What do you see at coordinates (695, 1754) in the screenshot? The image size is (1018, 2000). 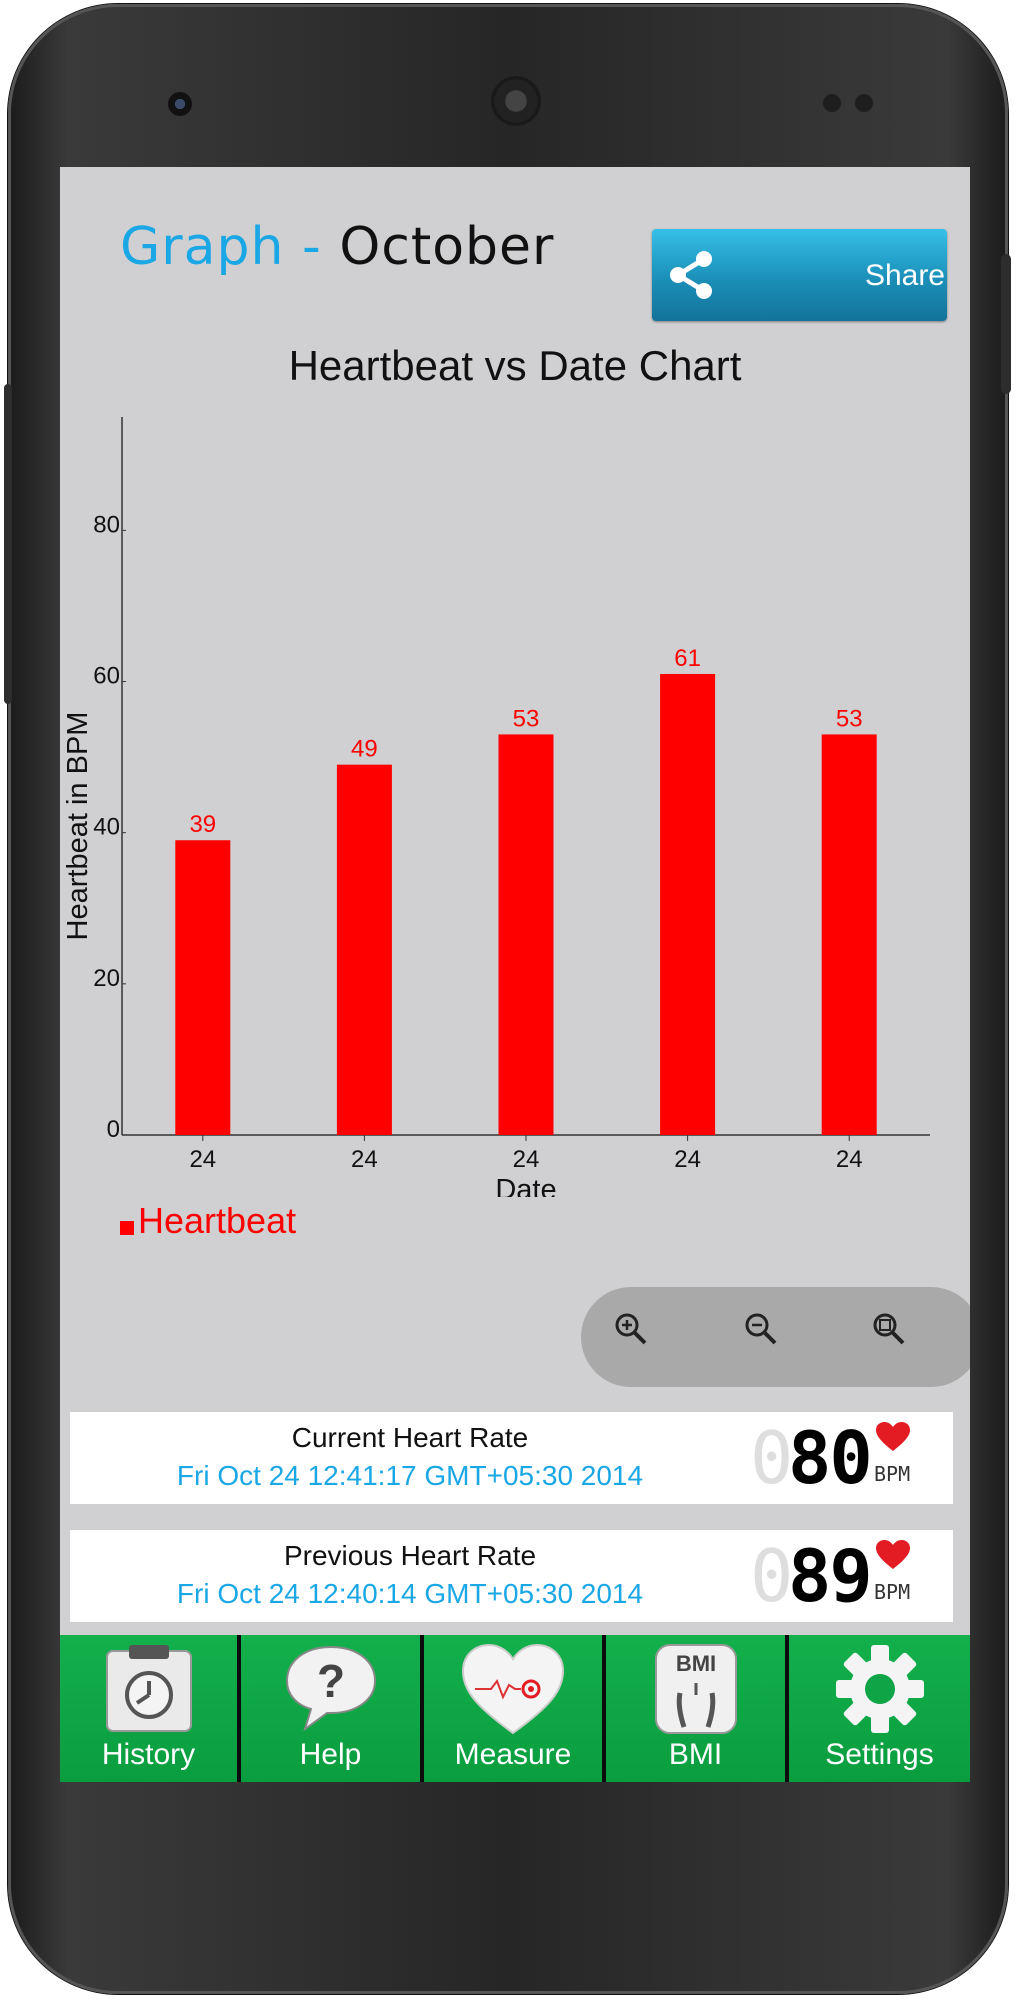 I see `nav-bmi-label: BMI` at bounding box center [695, 1754].